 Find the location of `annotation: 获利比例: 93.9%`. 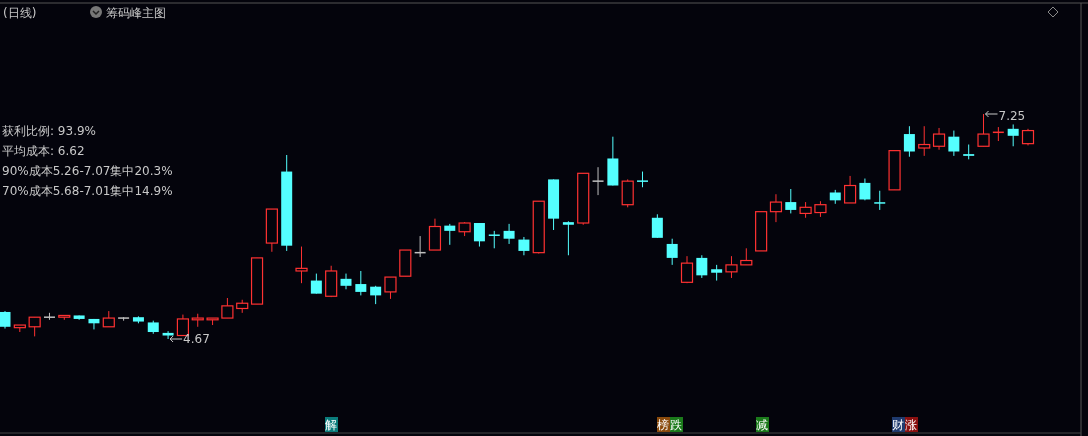

annotation: 获利比例: 93.9% is located at coordinates (49, 131).